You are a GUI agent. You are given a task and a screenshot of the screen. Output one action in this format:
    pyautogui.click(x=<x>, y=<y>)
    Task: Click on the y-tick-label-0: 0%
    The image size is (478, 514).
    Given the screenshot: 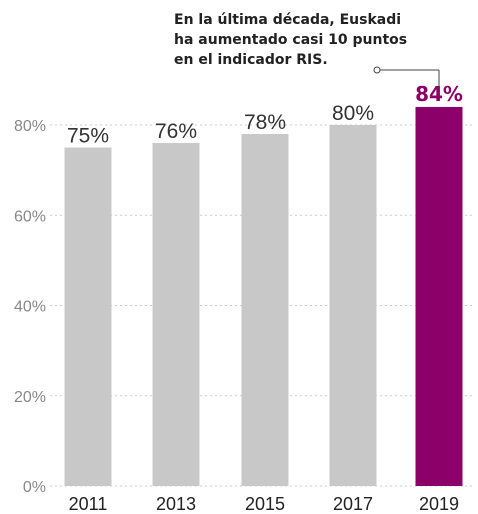 What is the action you would take?
    pyautogui.click(x=34, y=487)
    